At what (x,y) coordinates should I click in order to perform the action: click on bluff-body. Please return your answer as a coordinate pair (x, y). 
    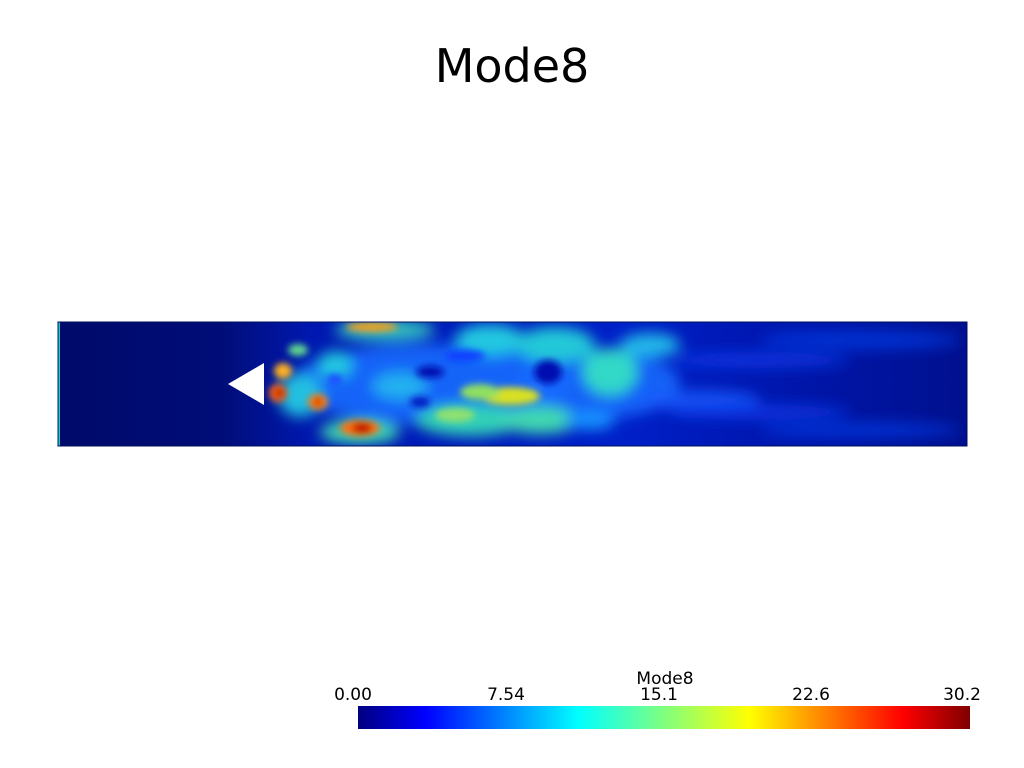
    Looking at the image, I should click on (246, 384).